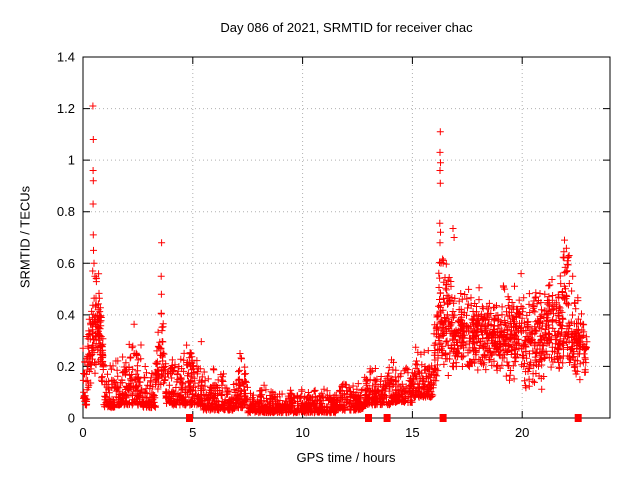 The image size is (640, 480). I want to click on x-tick-label: 5, so click(192, 432).